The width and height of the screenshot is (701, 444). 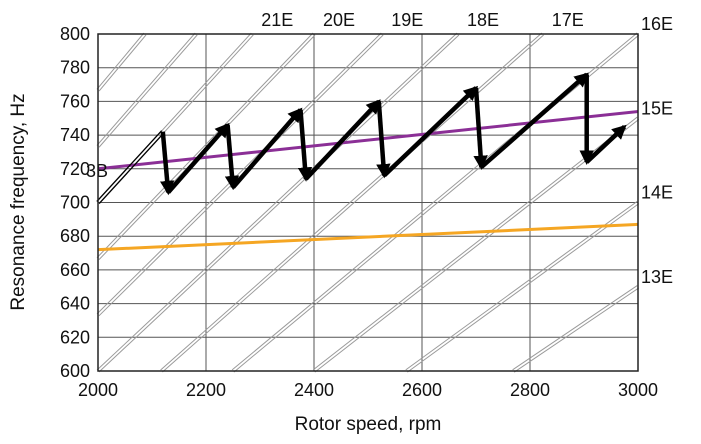 I want to click on order-label-right: 13E, so click(x=657, y=277).